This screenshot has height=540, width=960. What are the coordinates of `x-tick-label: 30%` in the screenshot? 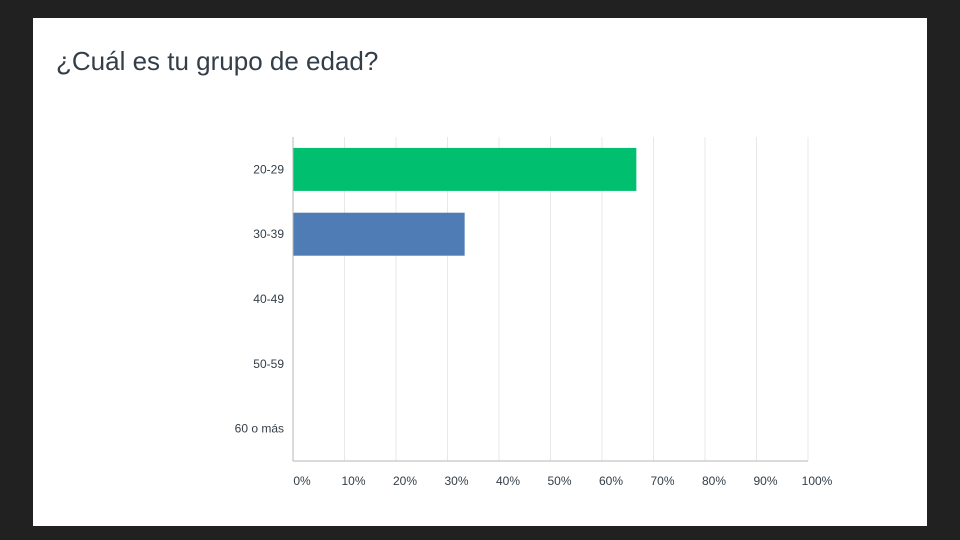 It's located at (456, 481).